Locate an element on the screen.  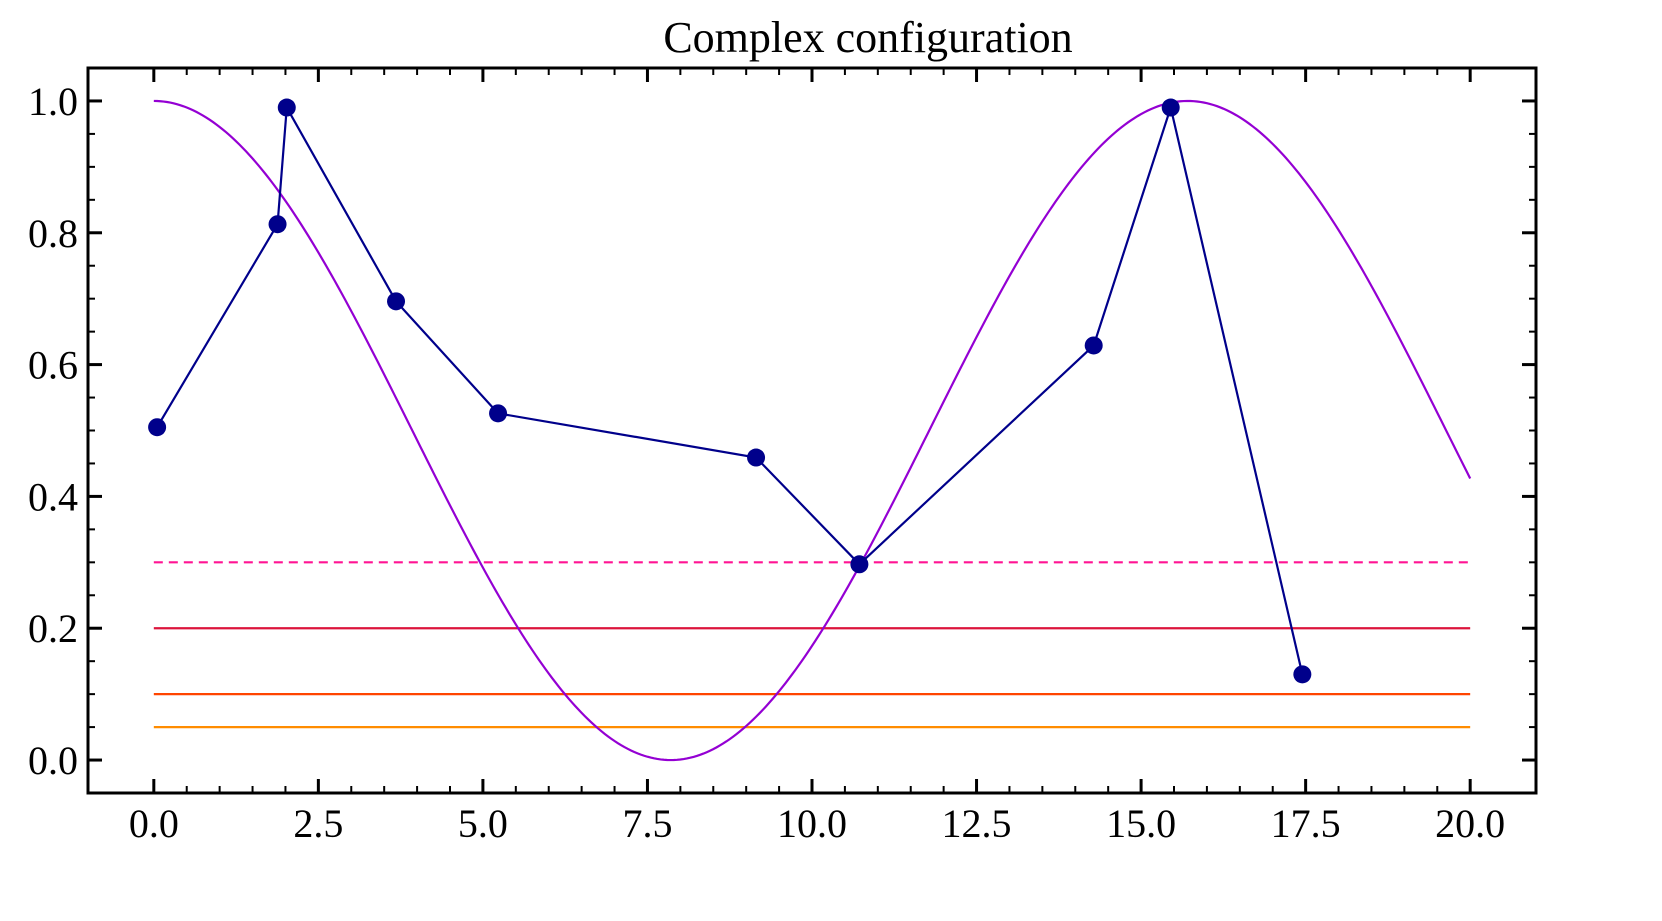
x-tick-label-4: 10.0 is located at coordinates (812, 823).